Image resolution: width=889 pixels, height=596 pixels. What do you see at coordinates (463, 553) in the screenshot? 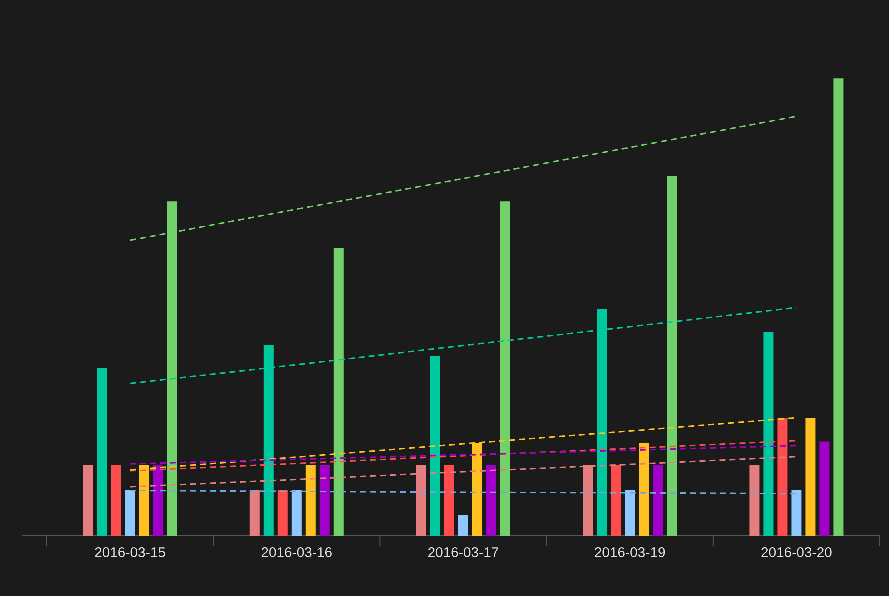
I see `x-tick-label: 2016-03-17` at bounding box center [463, 553].